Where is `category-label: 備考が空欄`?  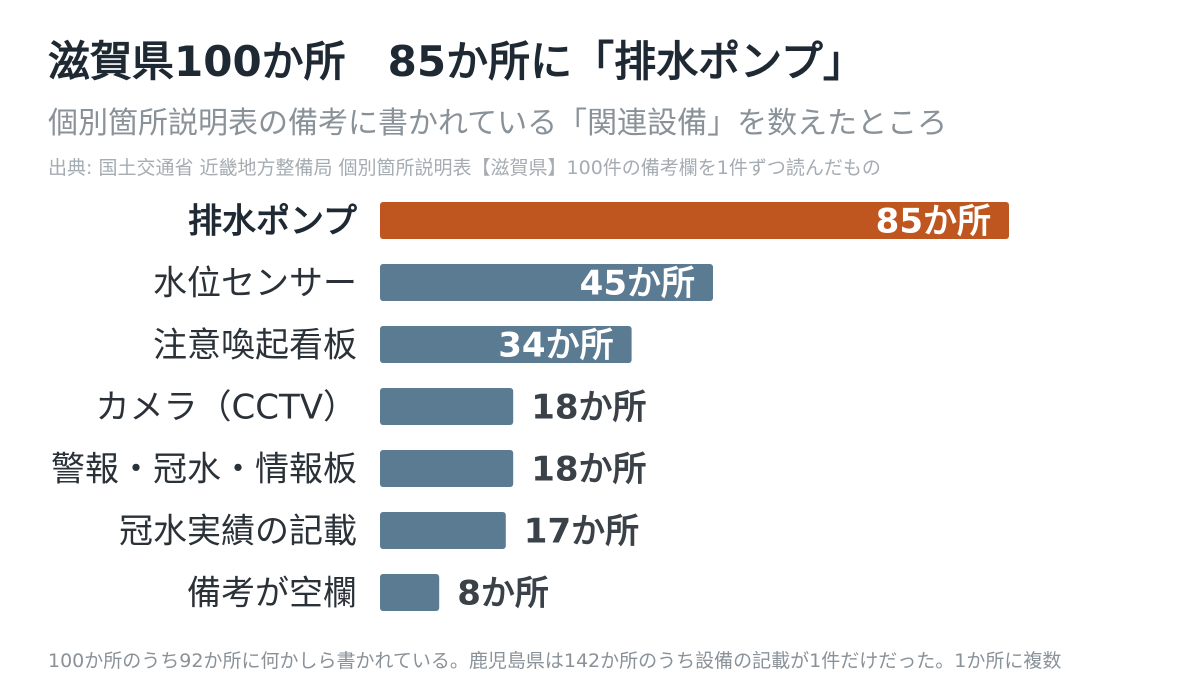
category-label: 備考が空欄 is located at coordinates (272, 594).